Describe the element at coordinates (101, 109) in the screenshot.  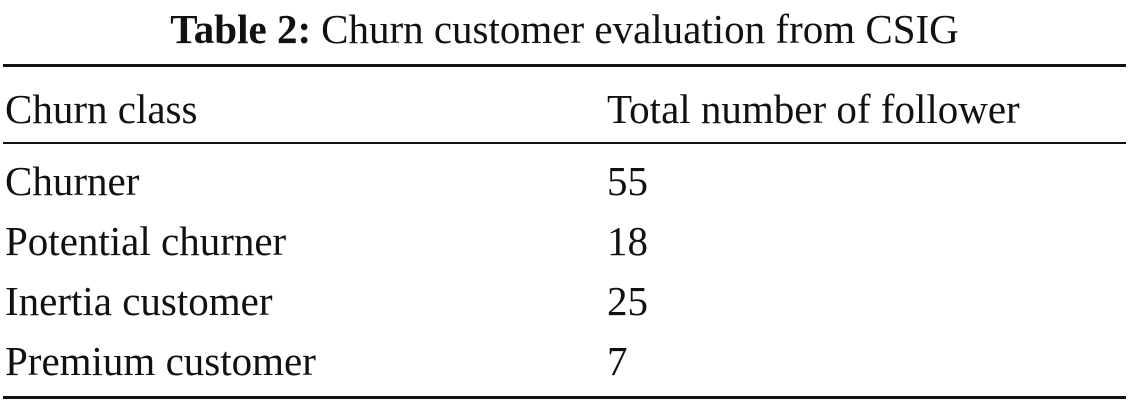
I see `header-churn-class: Churn class` at that location.